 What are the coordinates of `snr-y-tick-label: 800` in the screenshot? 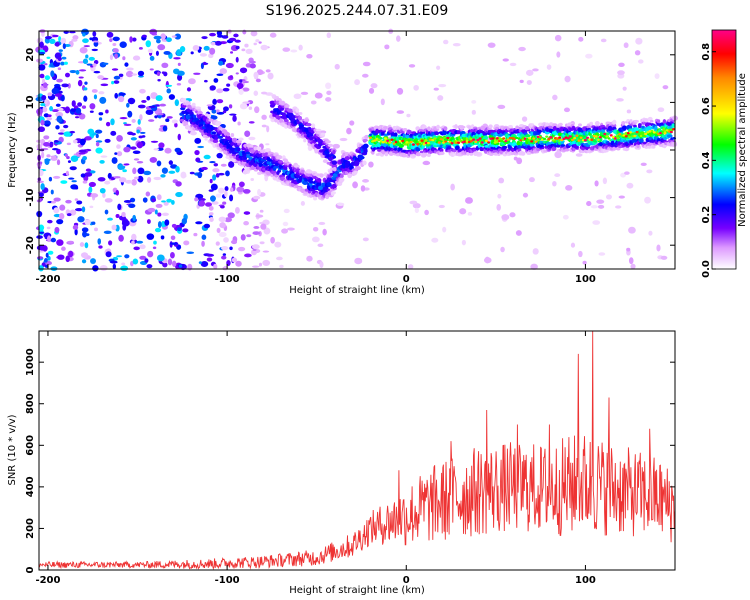 It's located at (30, 403).